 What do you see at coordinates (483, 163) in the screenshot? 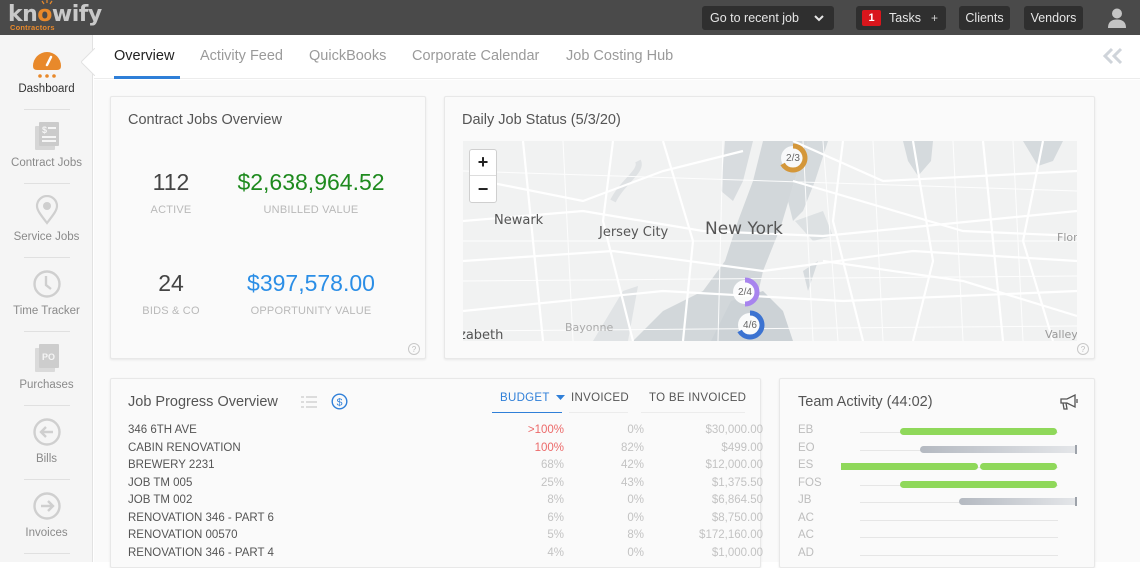
I see `zoom-in-button: +` at bounding box center [483, 163].